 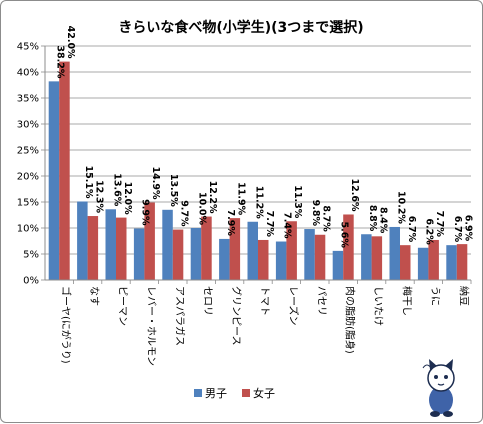 I want to click on chart-title: きらいな食べ物(小学生)(3つまで選択), so click(x=240, y=27).